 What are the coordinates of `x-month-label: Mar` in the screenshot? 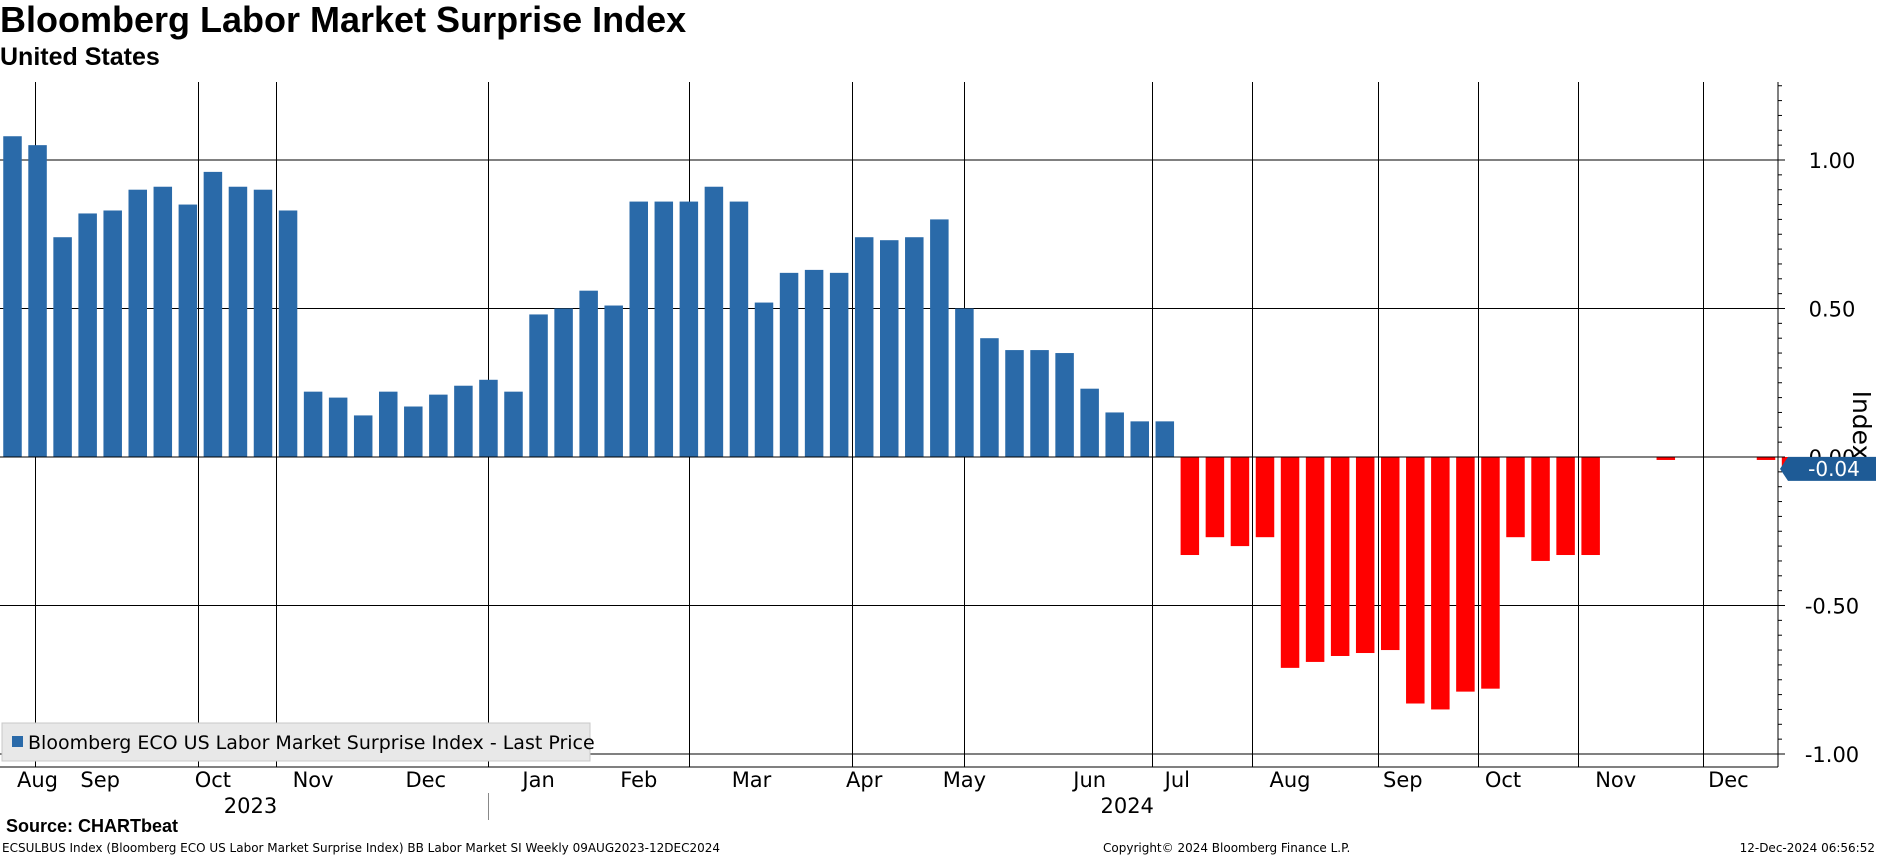 It's located at (752, 780).